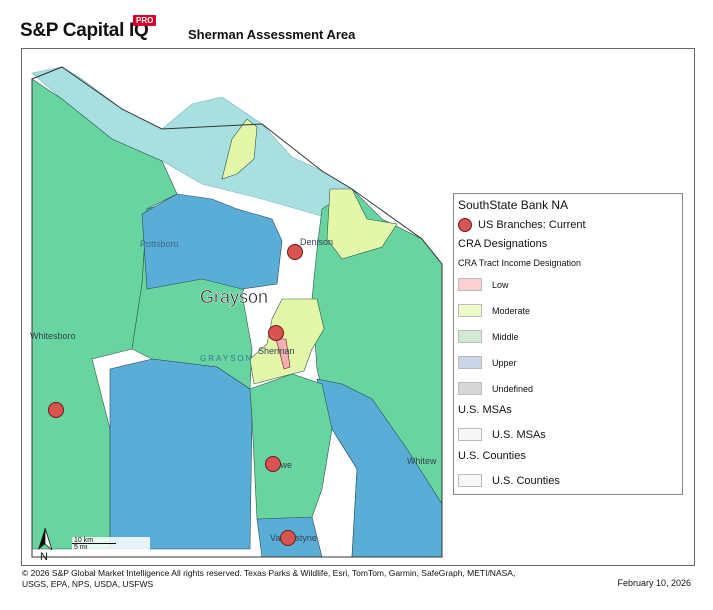 Image resolution: width=713 pixels, height=610 pixels. What do you see at coordinates (53, 336) in the screenshot?
I see `place-label-whitesboro: Whitesboro` at bounding box center [53, 336].